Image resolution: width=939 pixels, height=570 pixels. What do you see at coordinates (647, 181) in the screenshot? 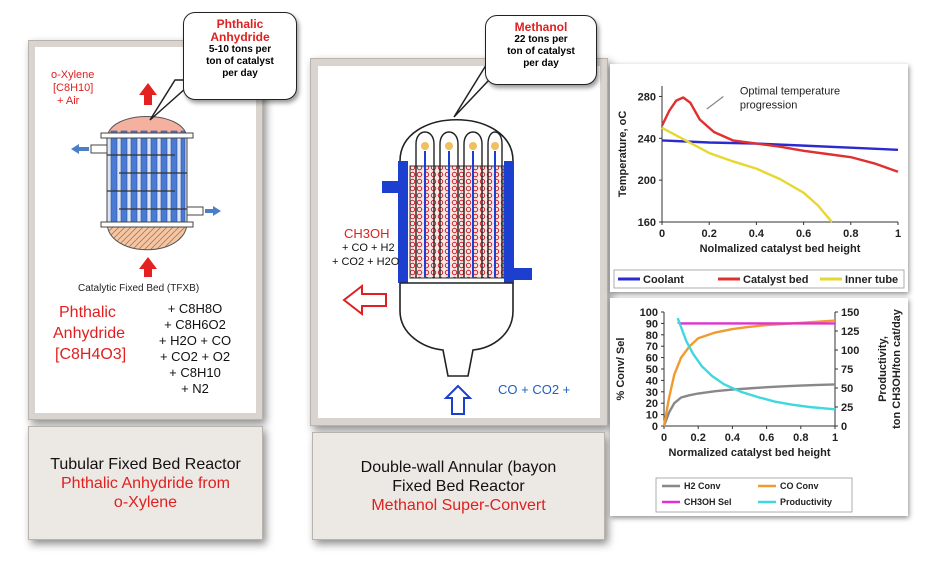
I see `y-tick-label: 200` at bounding box center [647, 181].